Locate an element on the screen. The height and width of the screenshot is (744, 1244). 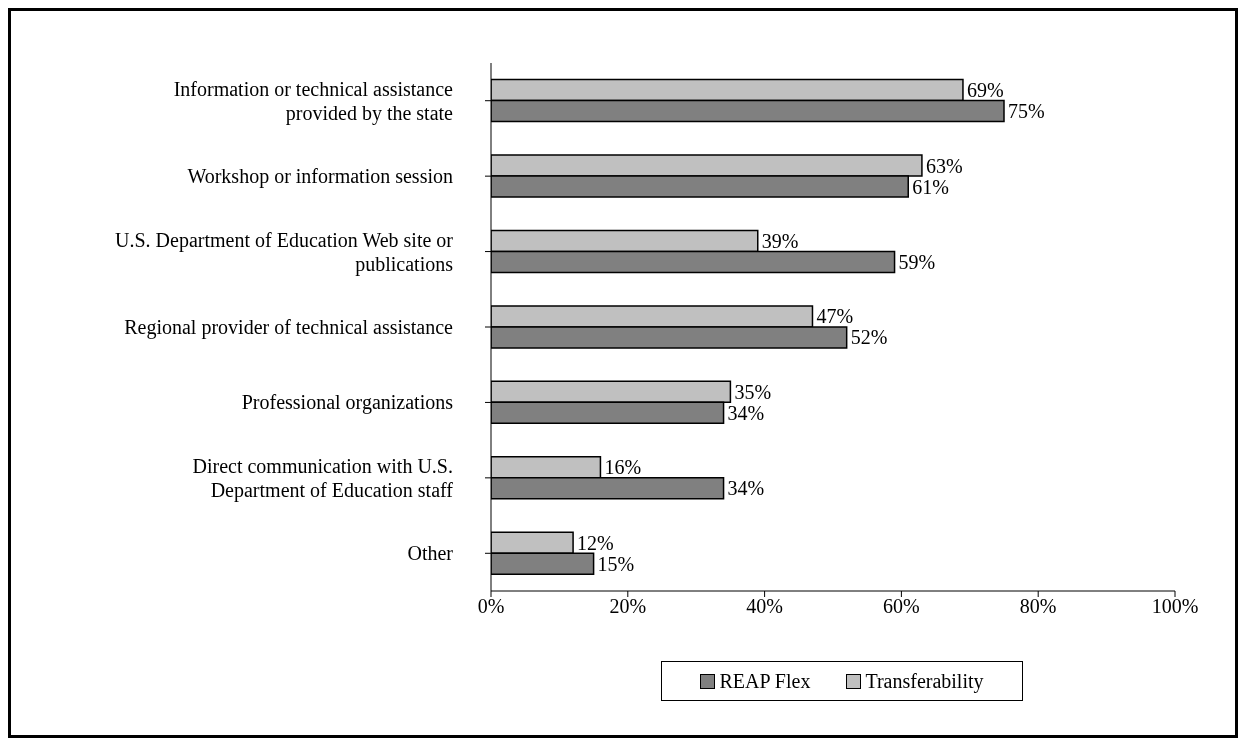
y-tick-label: Information or technical assistance provided by the state is located at coordinates (313, 101).